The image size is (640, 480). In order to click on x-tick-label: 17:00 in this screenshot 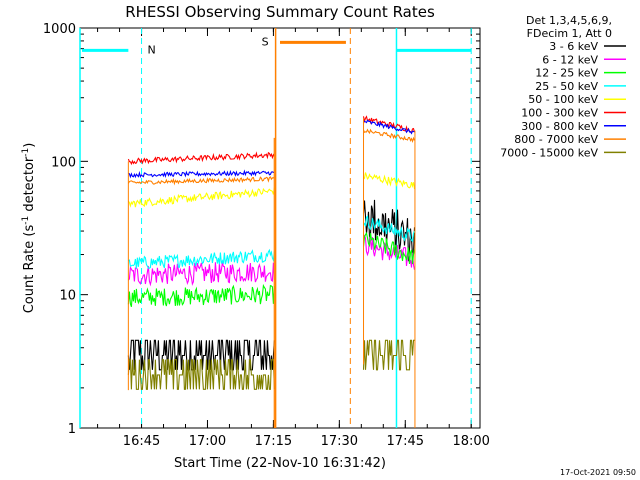, I will do `click(207, 441)`.